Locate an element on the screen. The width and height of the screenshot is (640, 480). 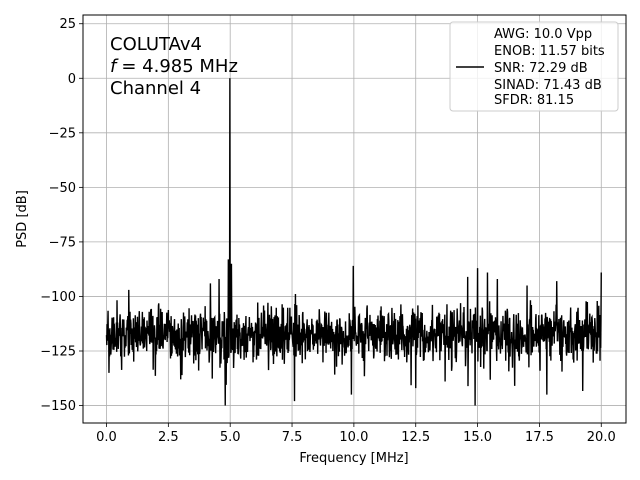
y-tick-label: −50 is located at coordinates (62, 188).